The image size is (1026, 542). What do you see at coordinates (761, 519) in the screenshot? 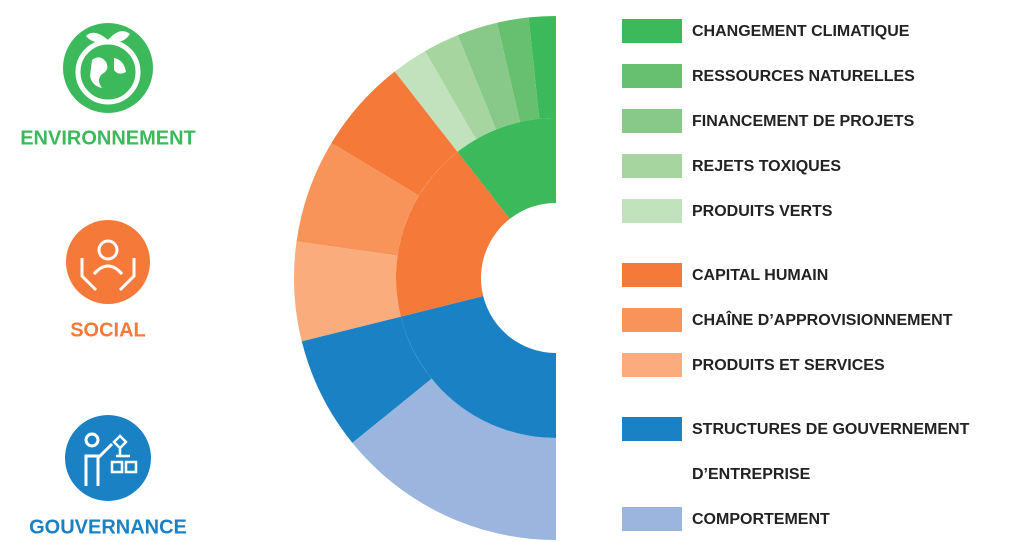
I see `legend-label: COMPORTEMENT` at bounding box center [761, 519].